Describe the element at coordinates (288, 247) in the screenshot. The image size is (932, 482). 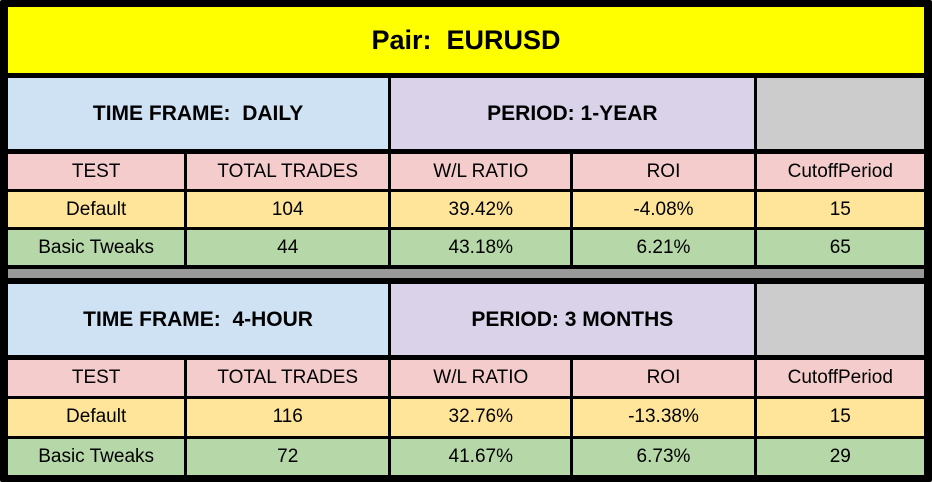
I see `cell-total-trades: 44` at that location.